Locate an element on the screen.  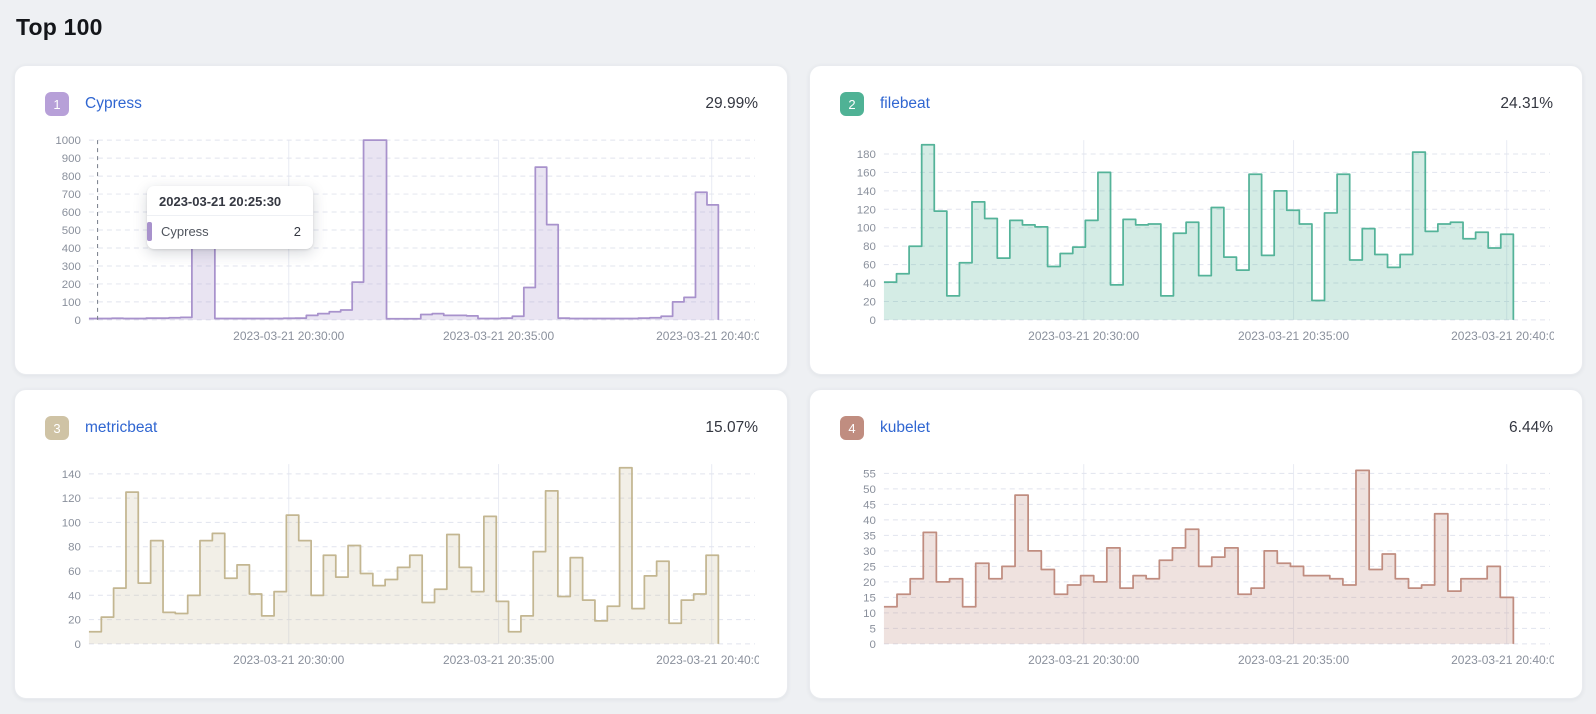
svg-text: 25 is located at coordinates (869, 567).